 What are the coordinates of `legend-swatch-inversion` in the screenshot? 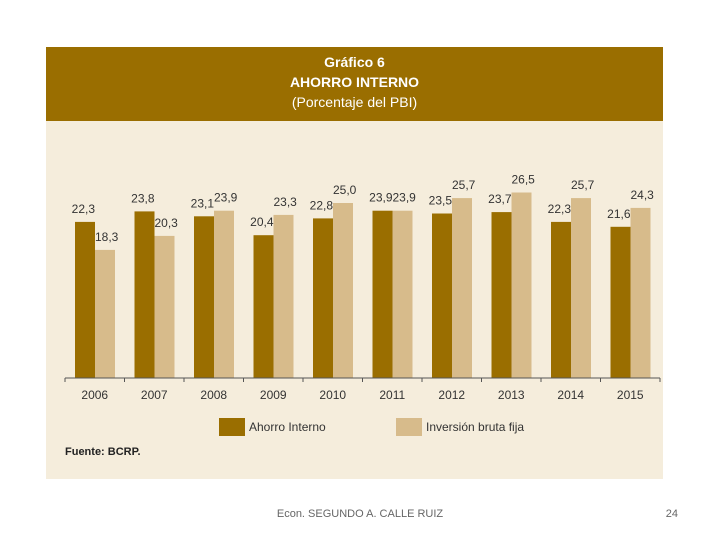 It's located at (409, 427).